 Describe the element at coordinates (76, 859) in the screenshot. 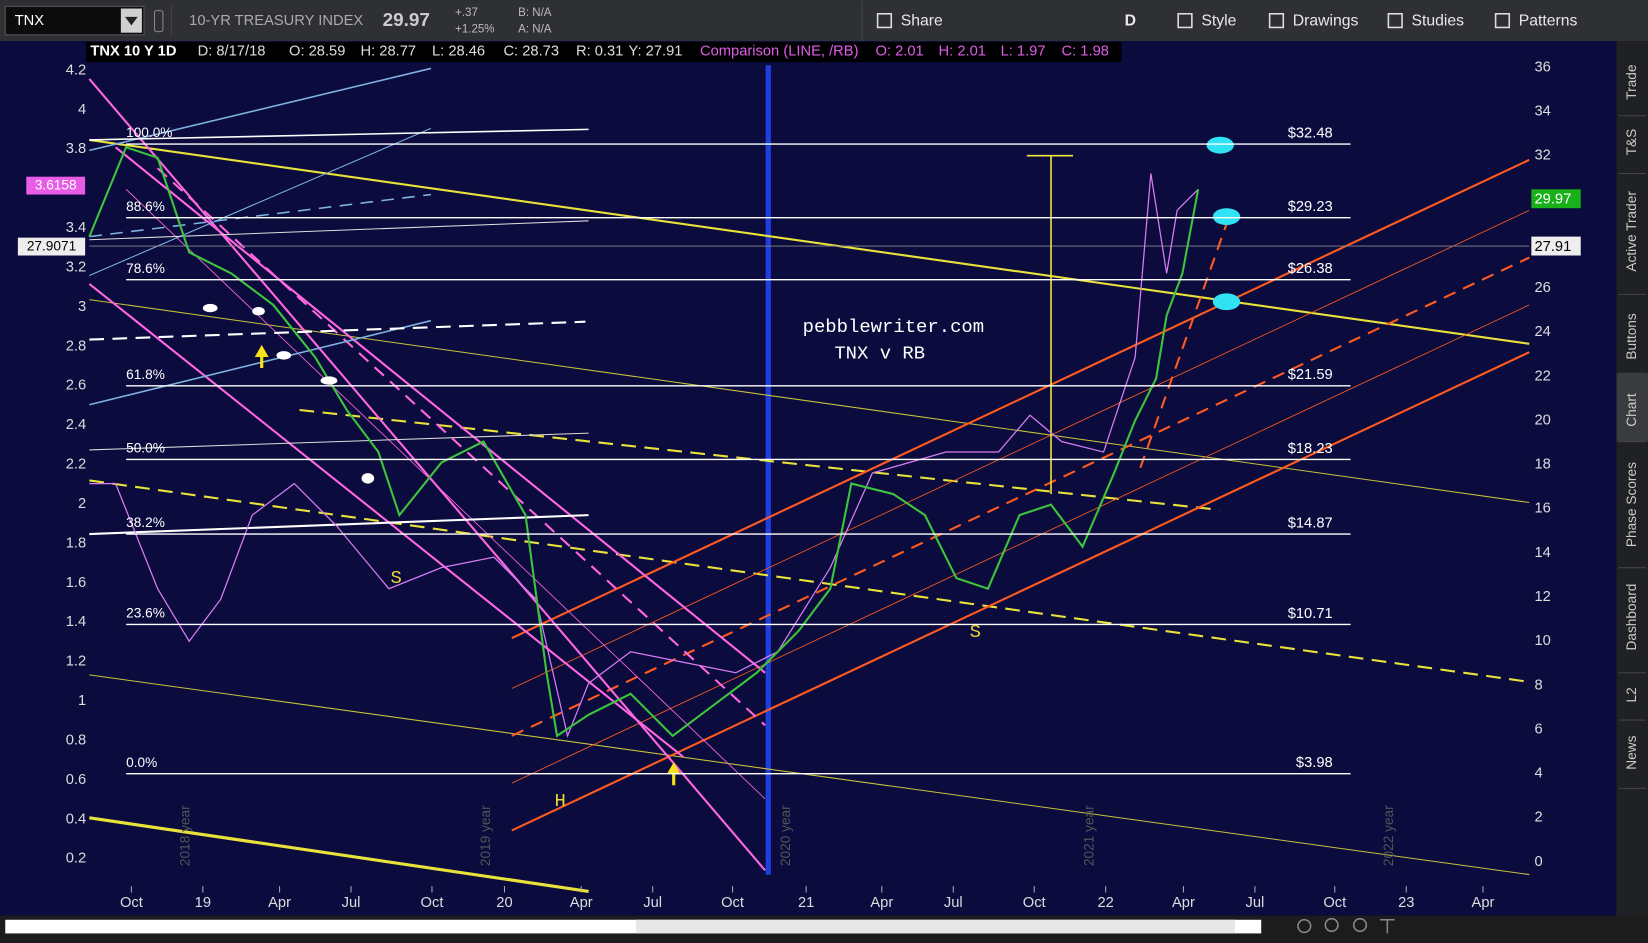

I see `left-tick-label: 0.2` at that location.